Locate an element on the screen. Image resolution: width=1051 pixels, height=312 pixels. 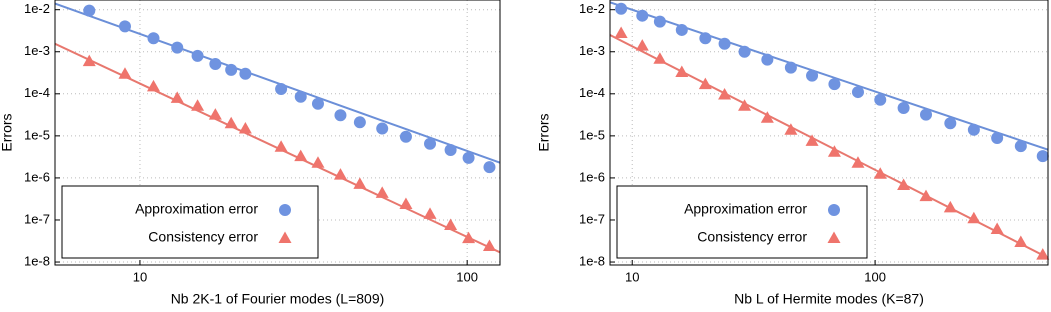
x-axis-label: Nb L of Hermite modes (K=87) is located at coordinates (829, 299).